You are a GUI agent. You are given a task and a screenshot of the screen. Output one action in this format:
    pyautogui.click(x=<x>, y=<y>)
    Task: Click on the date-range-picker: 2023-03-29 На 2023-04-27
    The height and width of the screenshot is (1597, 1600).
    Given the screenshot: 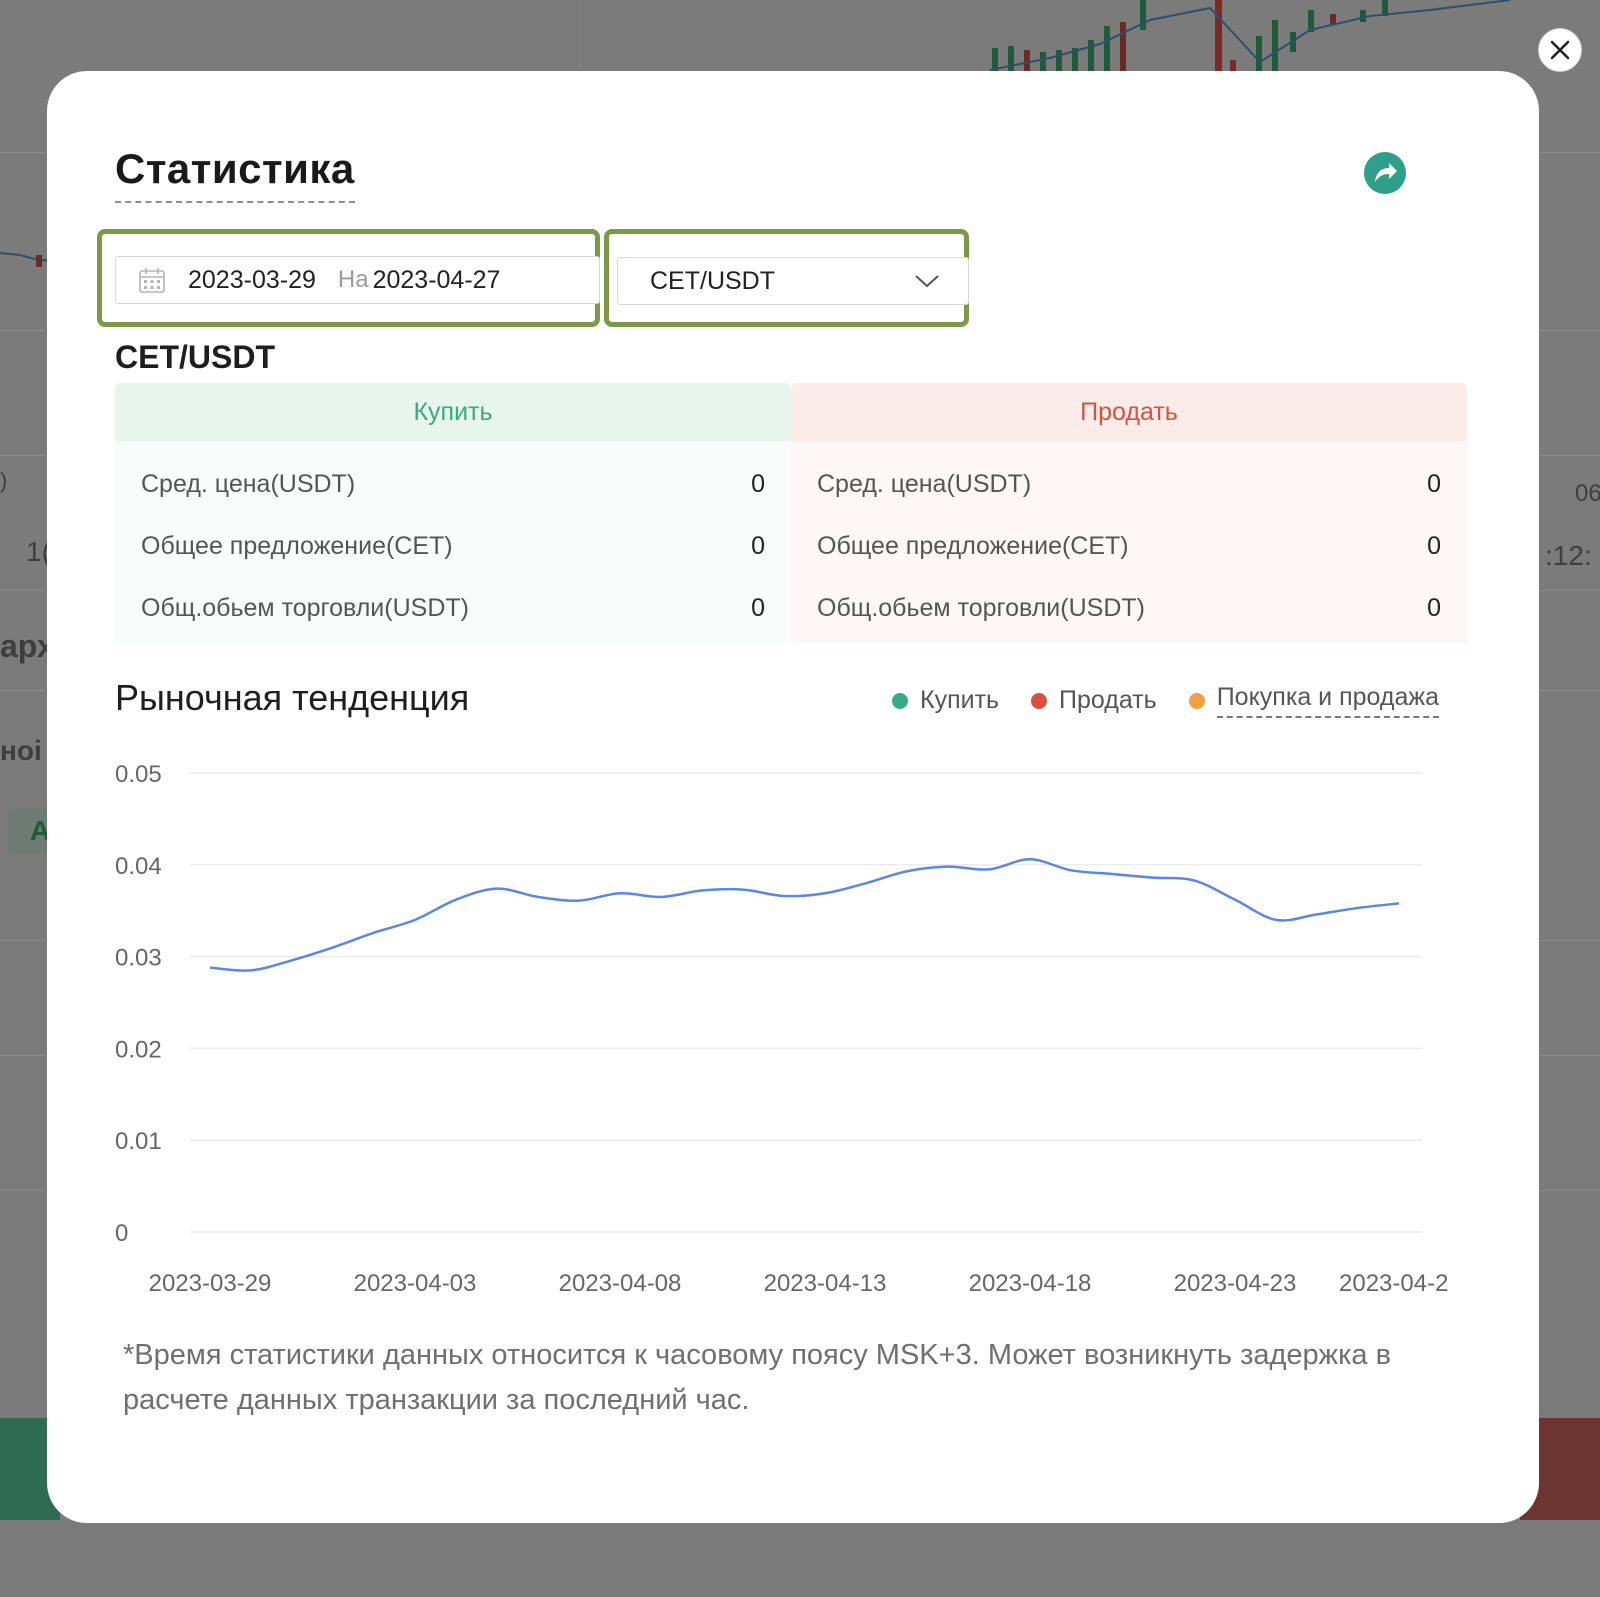 What is the action you would take?
    pyautogui.click(x=357, y=280)
    